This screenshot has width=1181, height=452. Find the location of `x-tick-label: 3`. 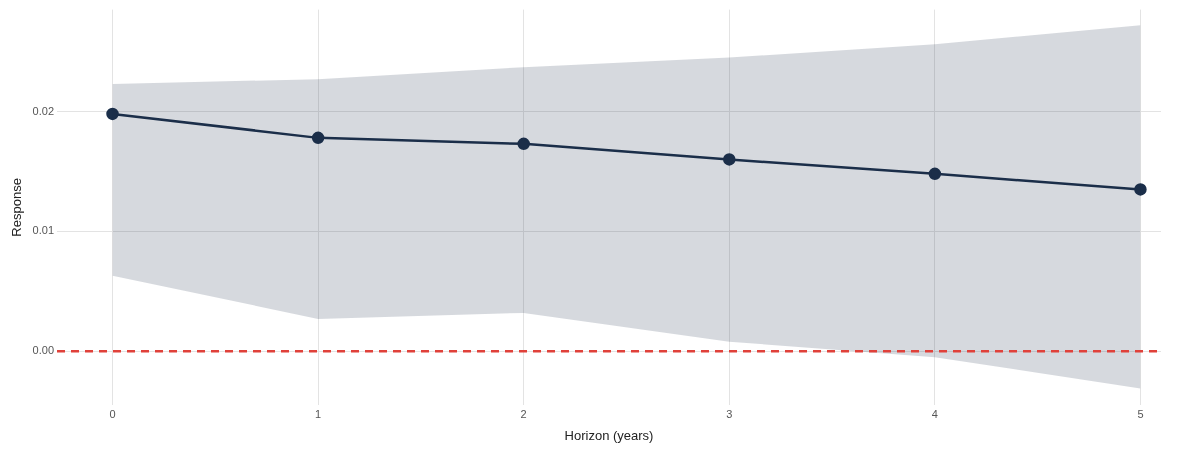

x-tick-label: 3 is located at coordinates (729, 413).